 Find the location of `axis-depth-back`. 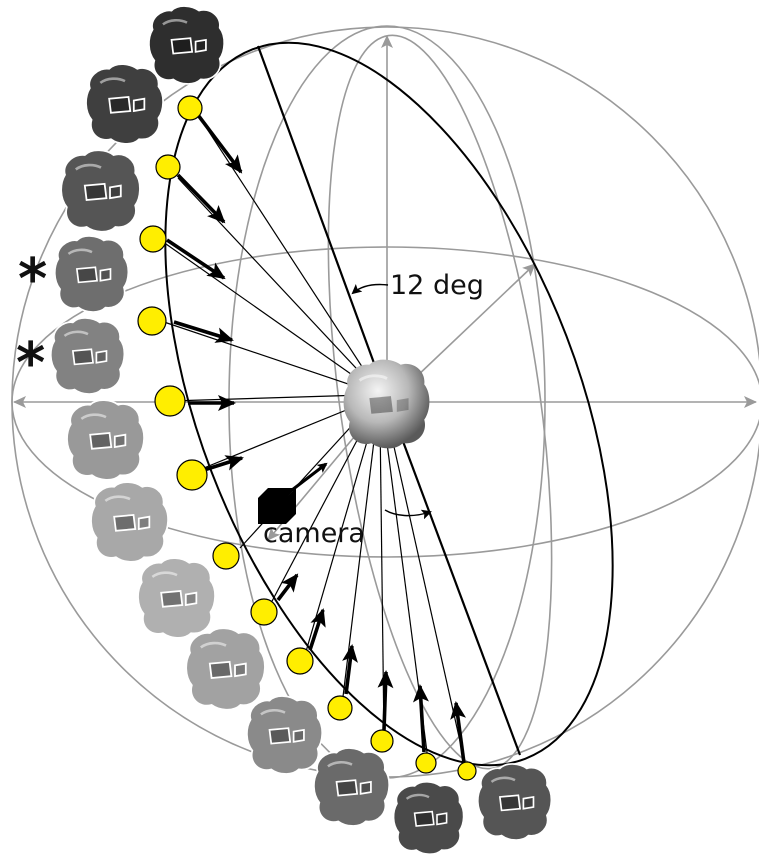

axis-depth-back is located at coordinates (475, 321).